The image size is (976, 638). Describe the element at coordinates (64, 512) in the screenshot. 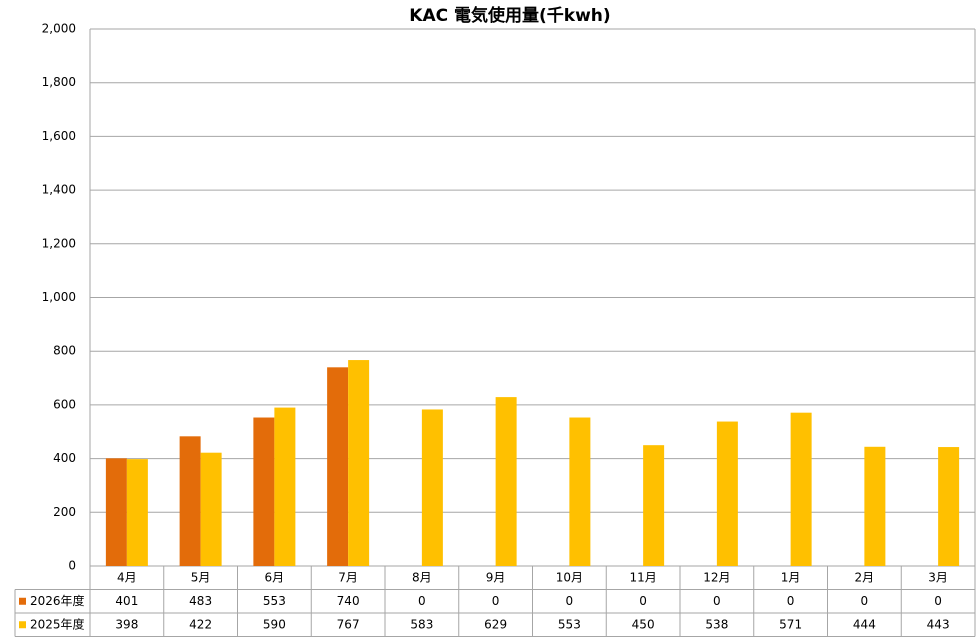

I see `y-tick-label: 200` at that location.